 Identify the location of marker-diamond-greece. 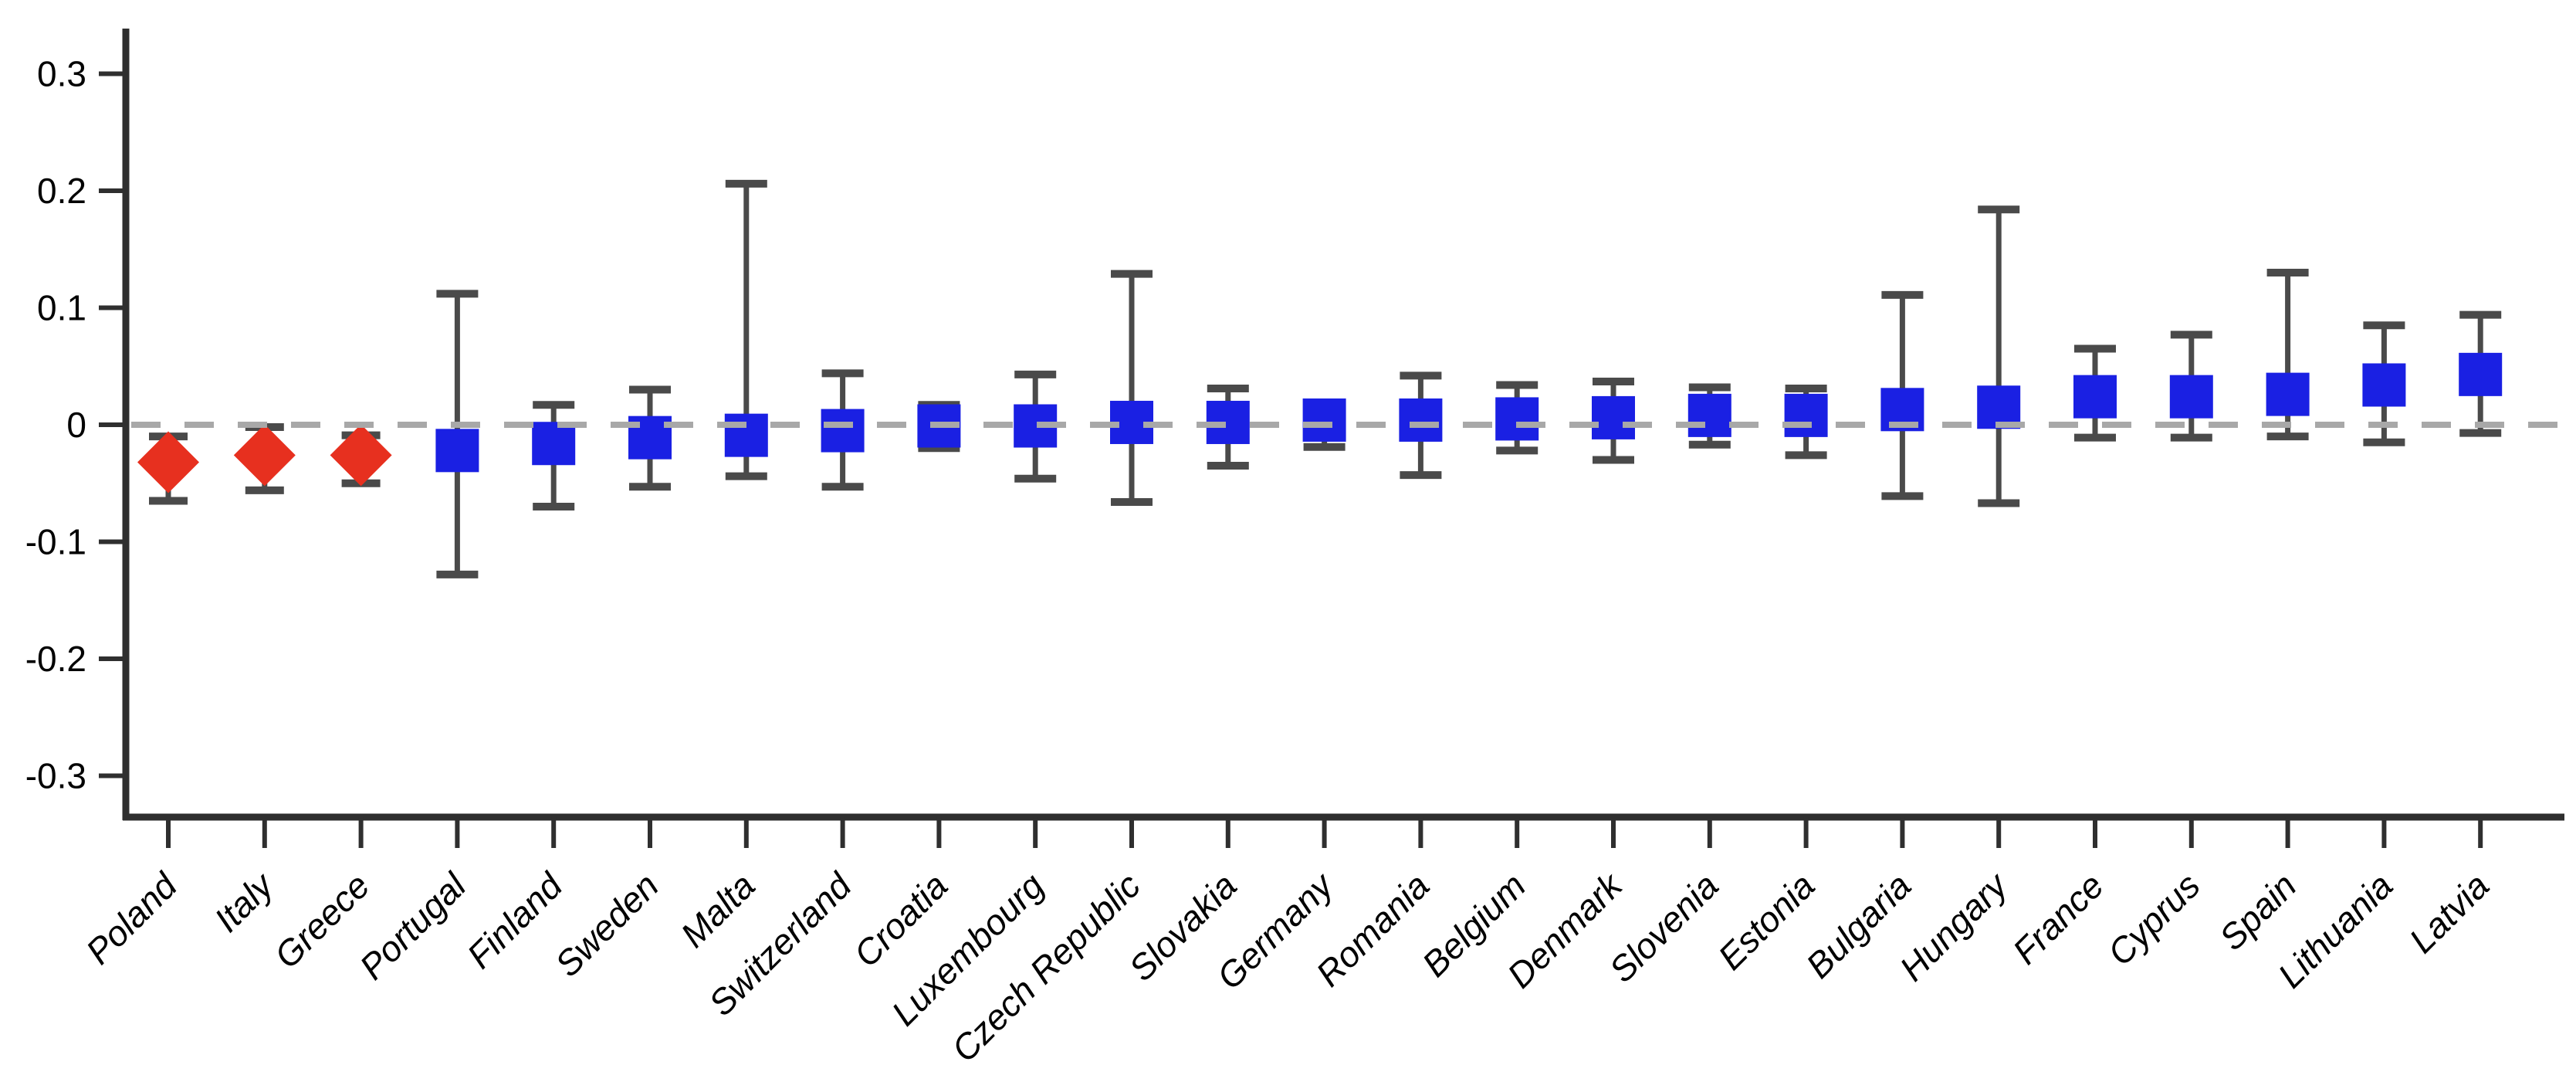
(361, 456).